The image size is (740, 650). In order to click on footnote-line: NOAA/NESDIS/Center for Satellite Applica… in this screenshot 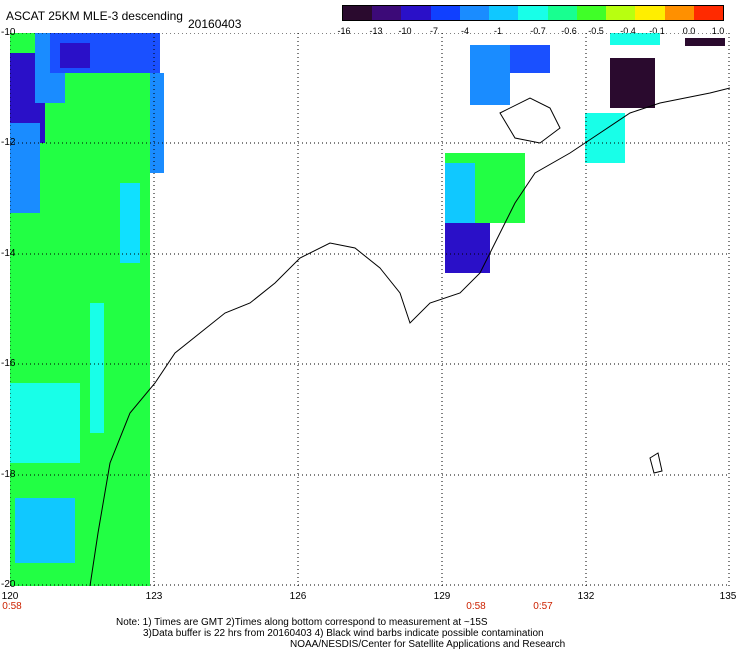, I will do `click(428, 644)`.